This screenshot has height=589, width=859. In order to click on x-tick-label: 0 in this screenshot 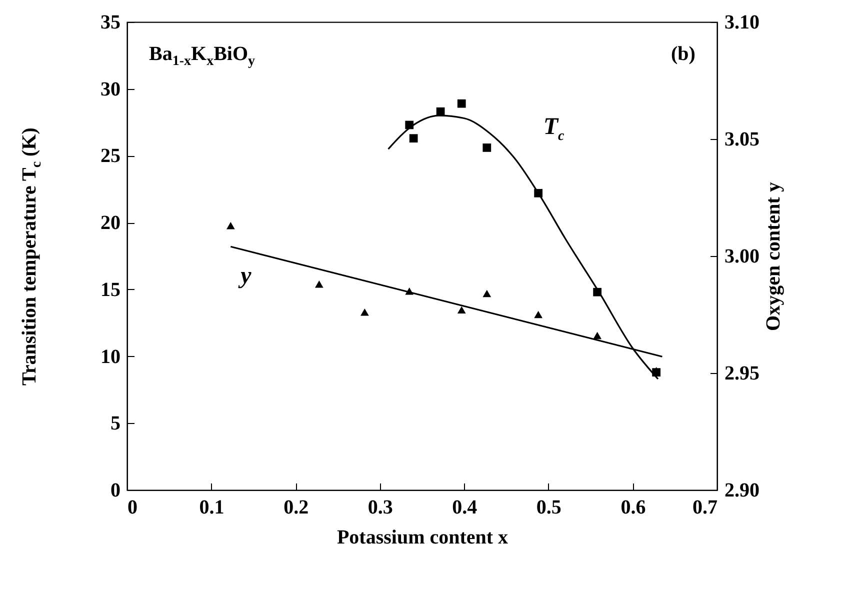, I will do `click(133, 507)`.